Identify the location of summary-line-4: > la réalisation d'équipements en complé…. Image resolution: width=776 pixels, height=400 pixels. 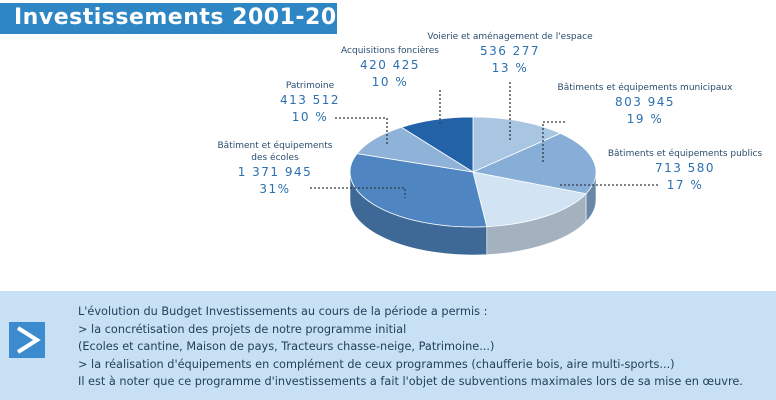
(376, 364).